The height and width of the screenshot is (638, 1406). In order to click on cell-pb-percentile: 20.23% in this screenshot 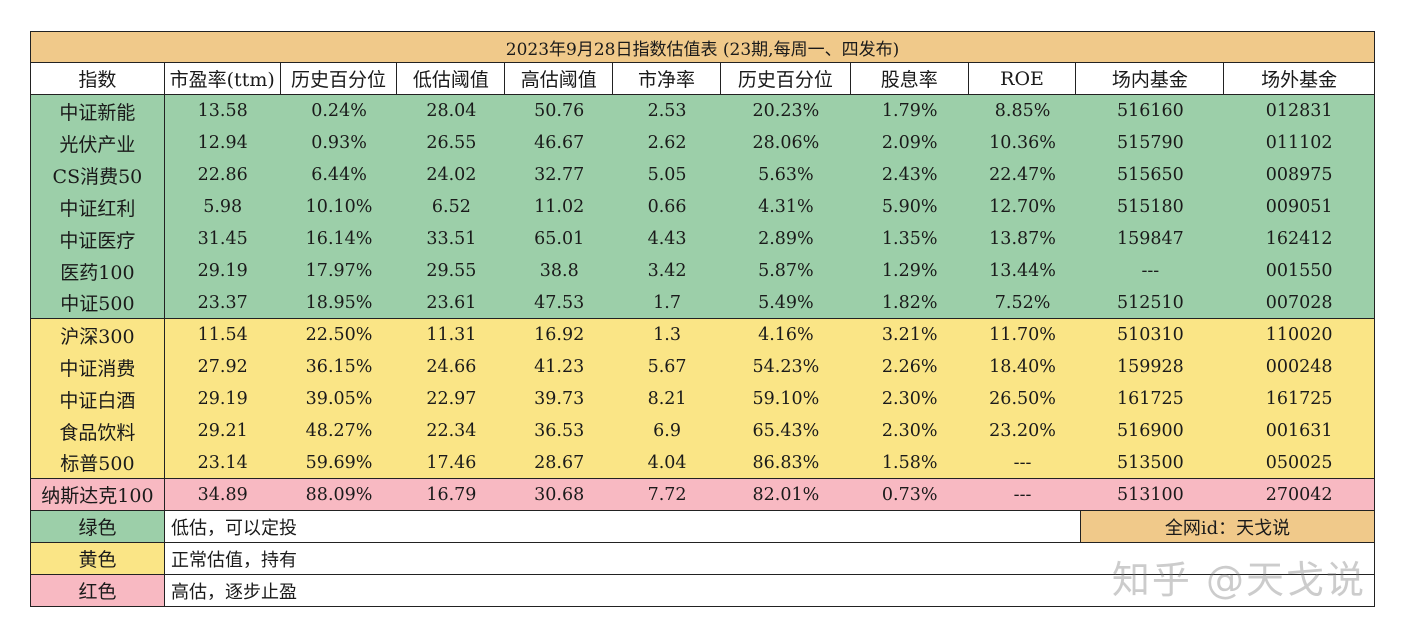, I will do `click(786, 111)`.